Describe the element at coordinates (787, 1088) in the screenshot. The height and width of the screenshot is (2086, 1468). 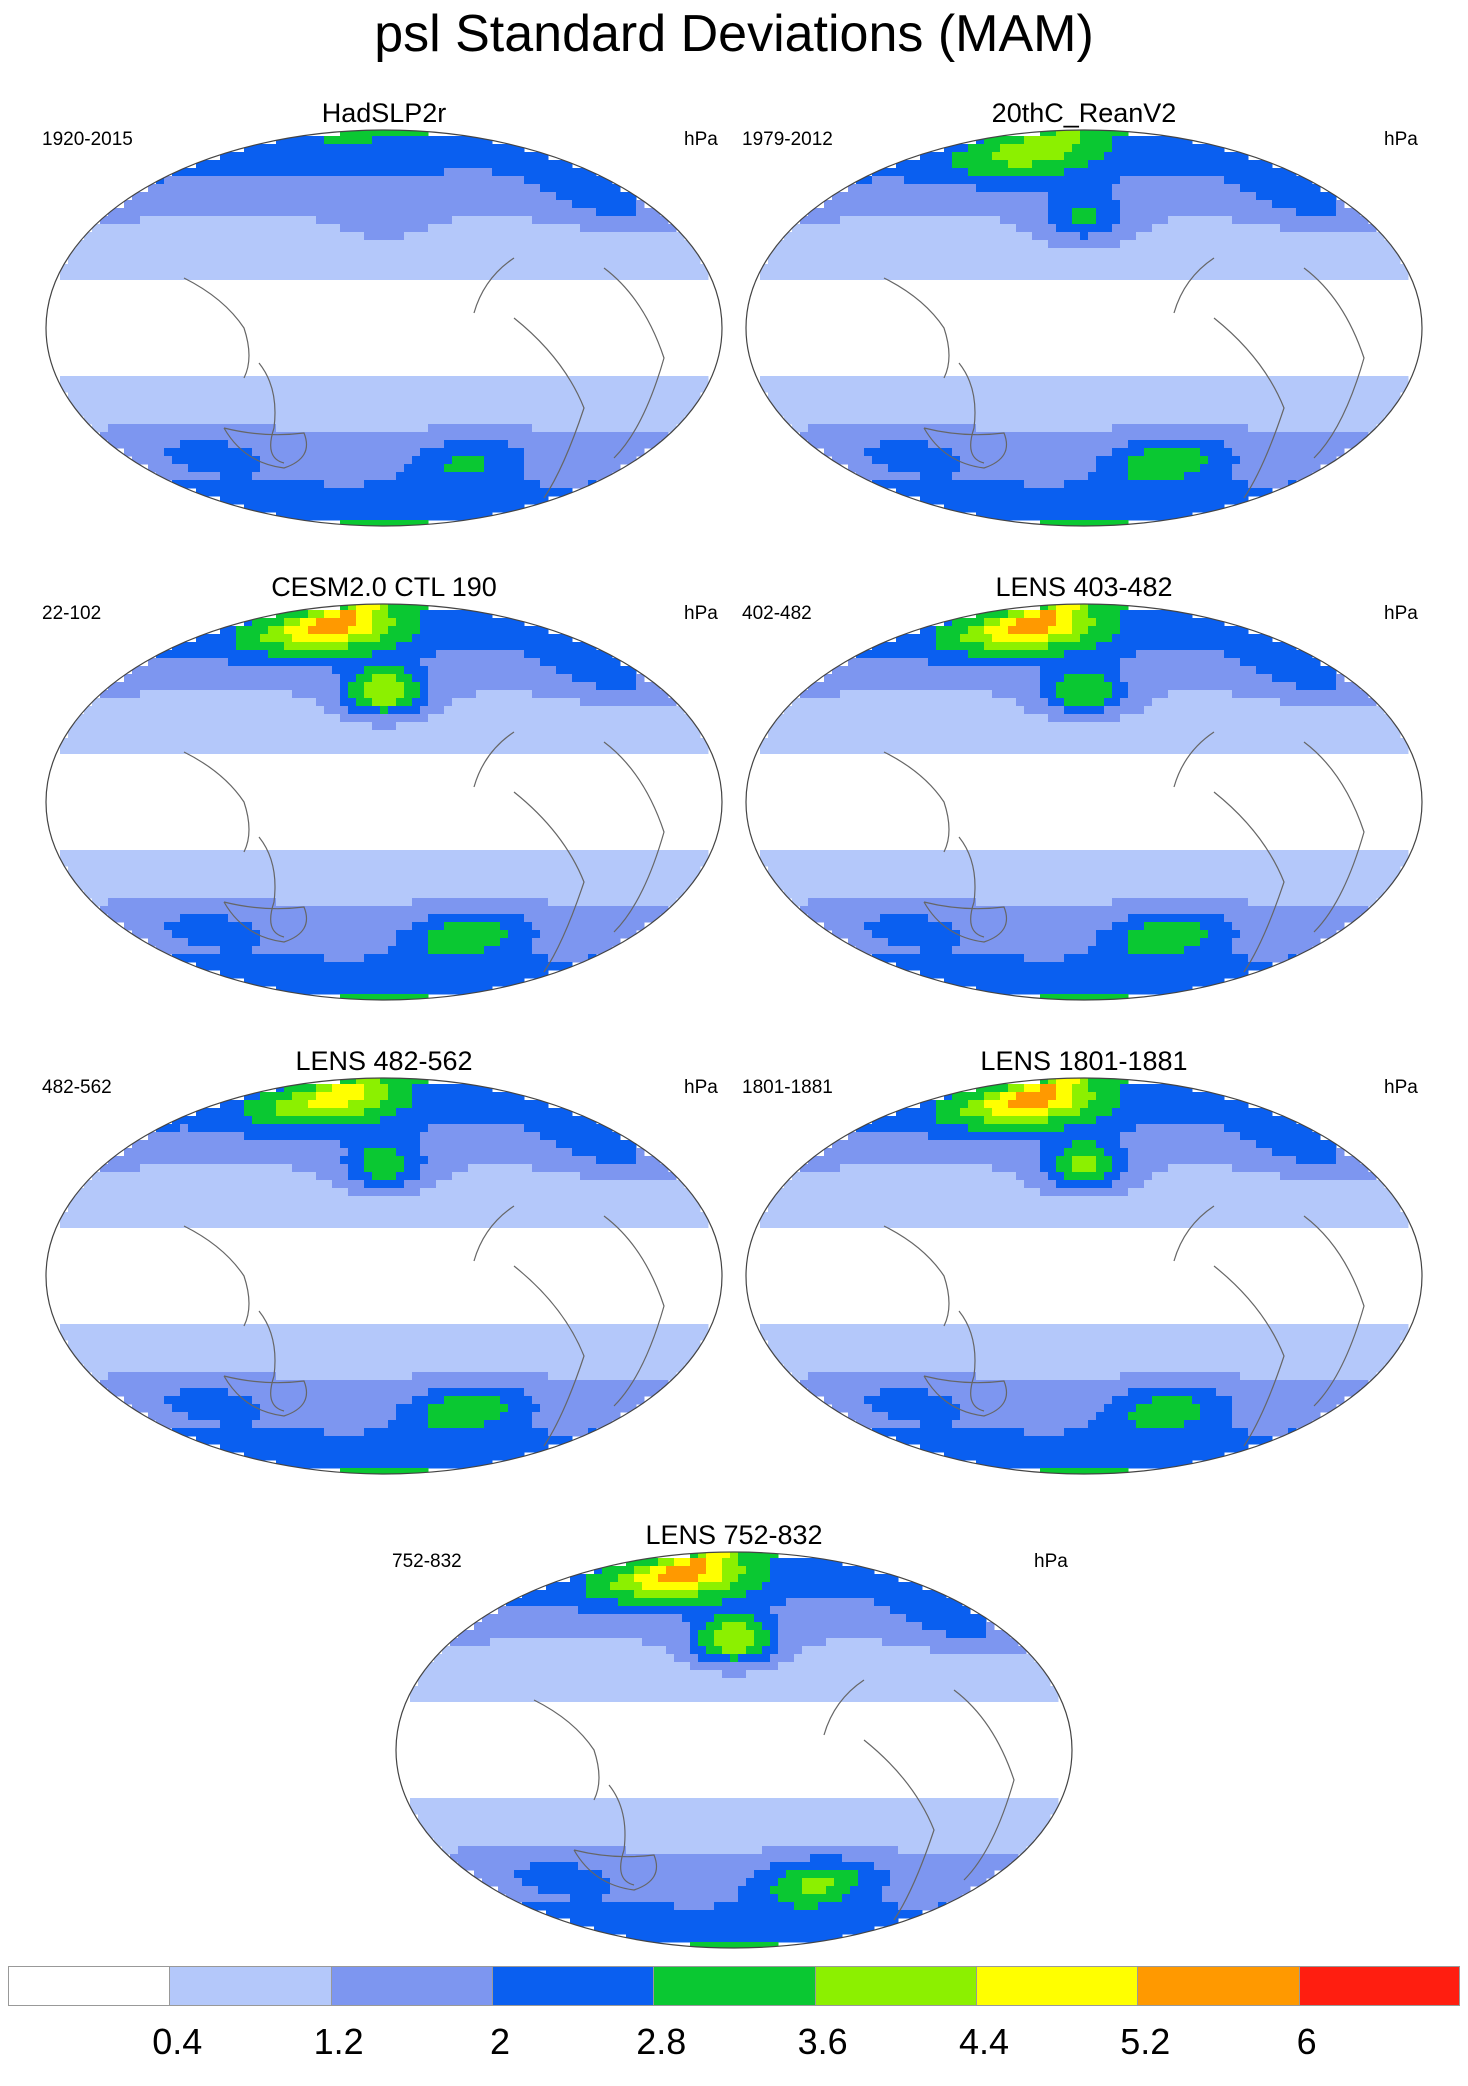
I see `panel-period: 1801-1881` at that location.